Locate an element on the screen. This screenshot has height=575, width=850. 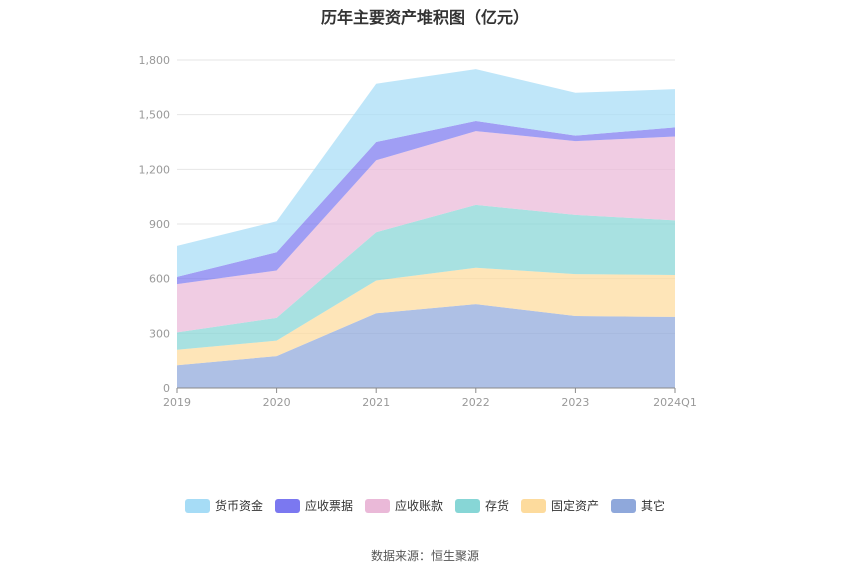
y-tick-label: 300 is located at coordinates (159, 333).